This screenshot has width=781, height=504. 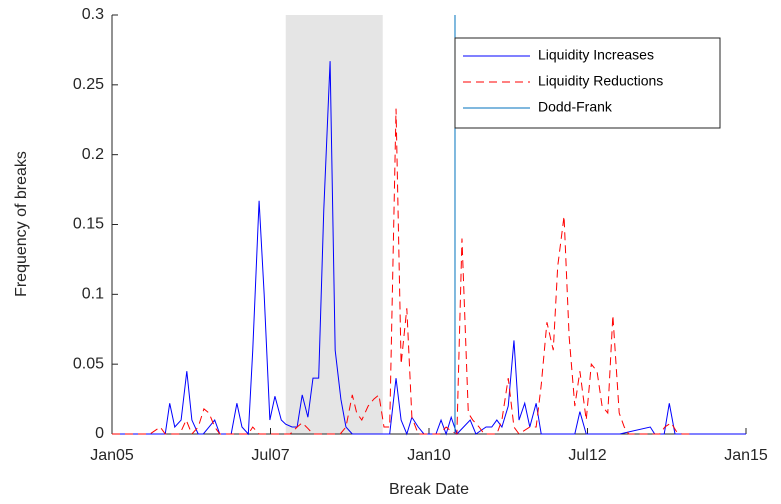 I want to click on x-tick-label: Jul12, so click(x=587, y=455).